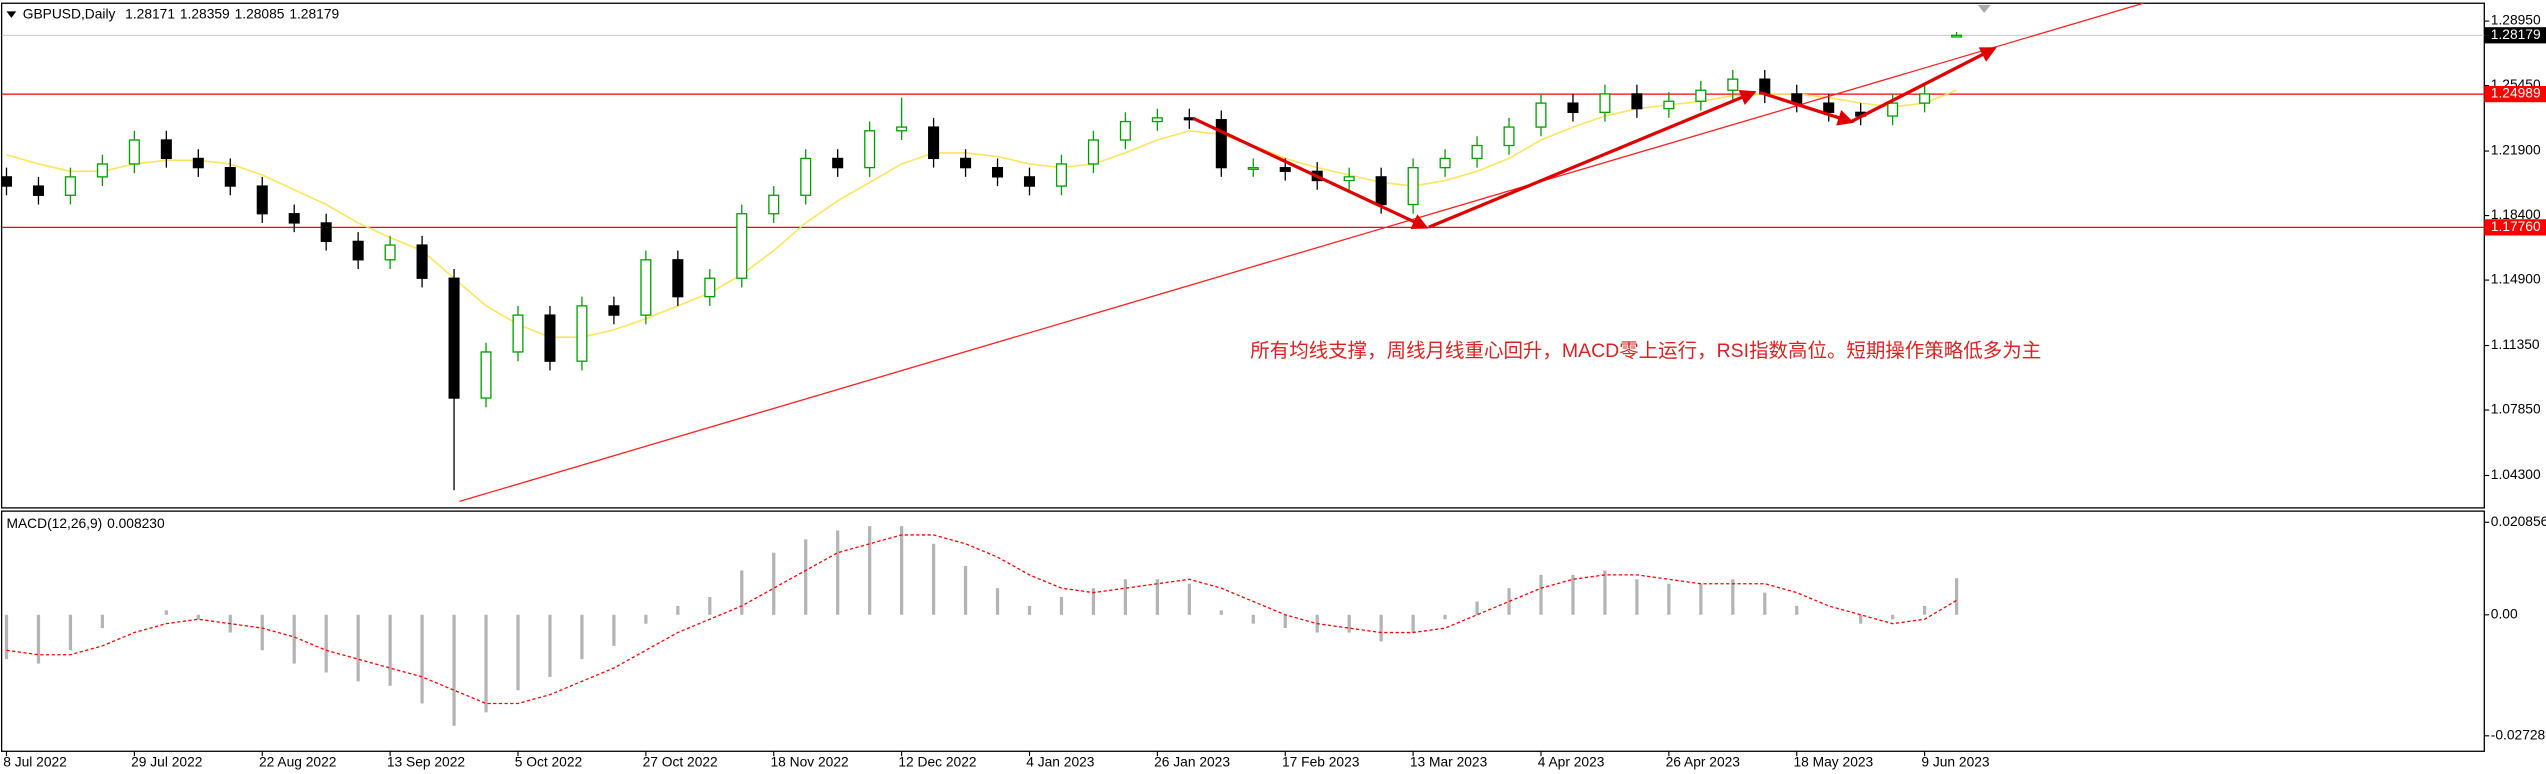 The height and width of the screenshot is (774, 2546). I want to click on level-label: 1.24989, so click(2516, 93).